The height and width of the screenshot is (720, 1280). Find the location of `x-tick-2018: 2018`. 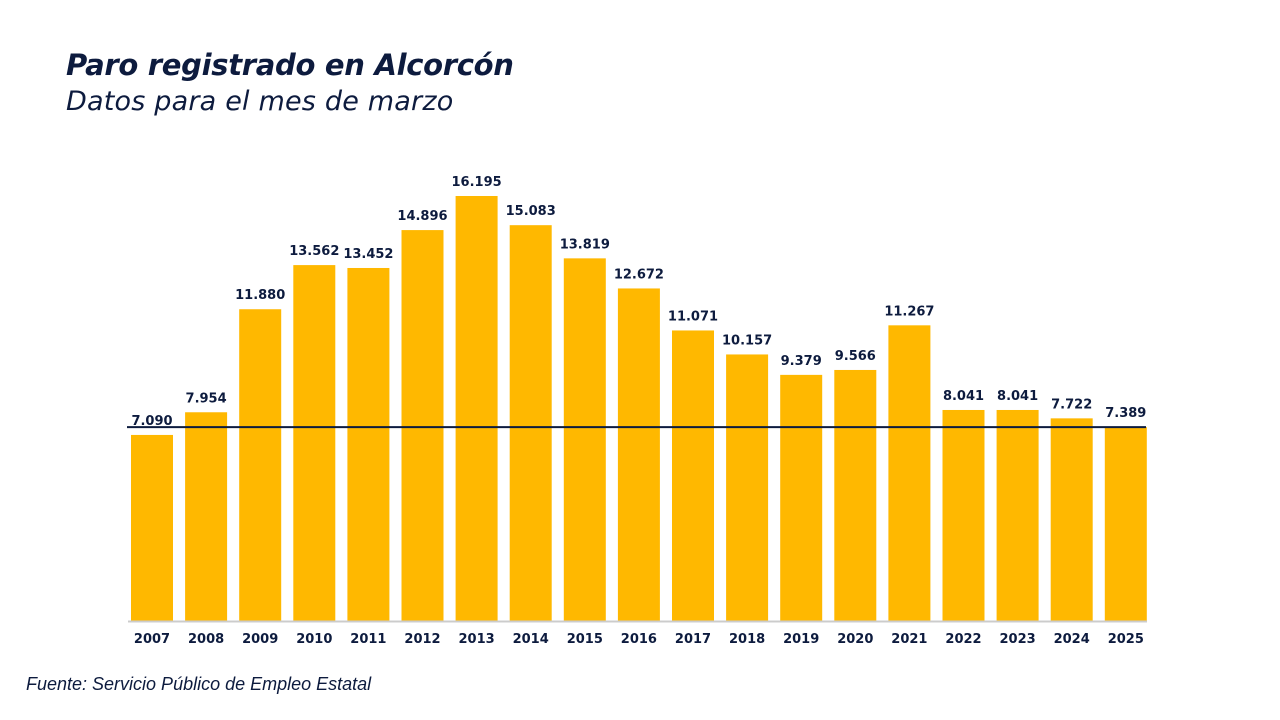

x-tick-2018: 2018 is located at coordinates (747, 639).